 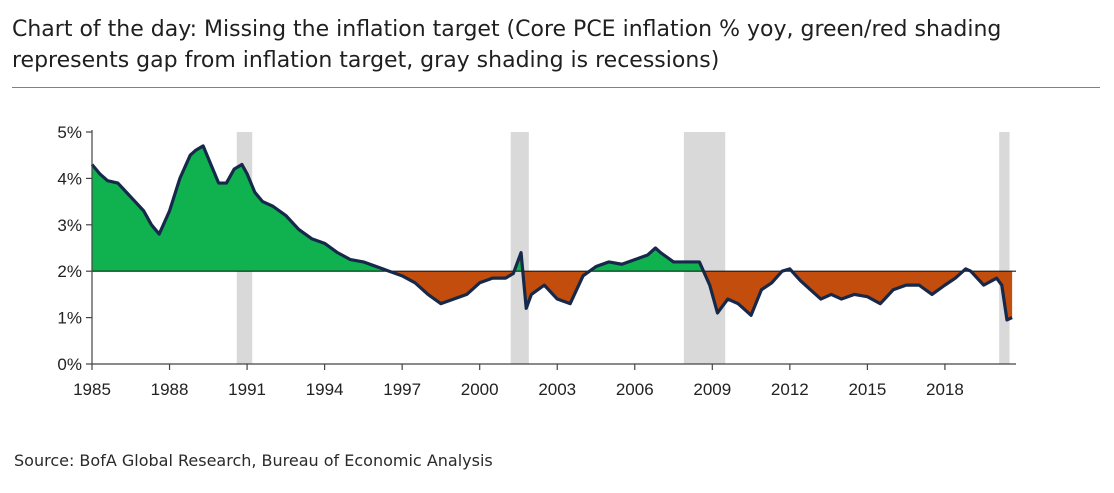 I want to click on x-tick-label: 2018, so click(x=945, y=389).